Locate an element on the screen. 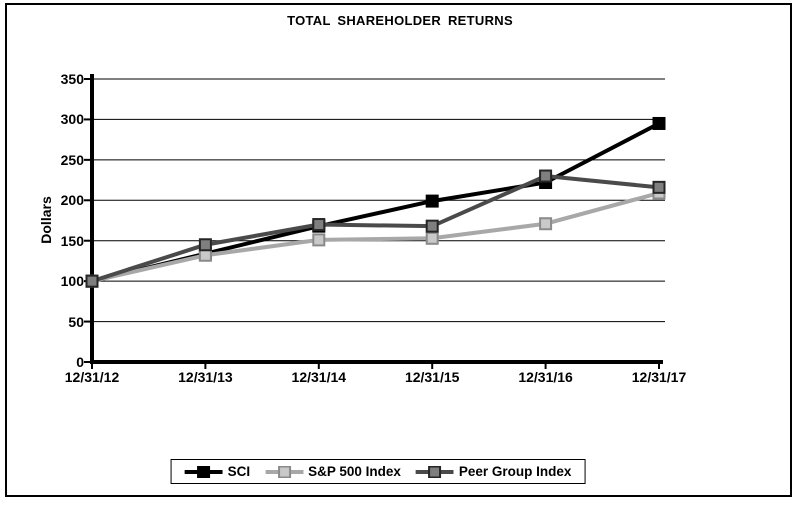 Image resolution: width=800 pixels, height=507 pixels. legend-entry: Peer Group Index is located at coordinates (493, 471).